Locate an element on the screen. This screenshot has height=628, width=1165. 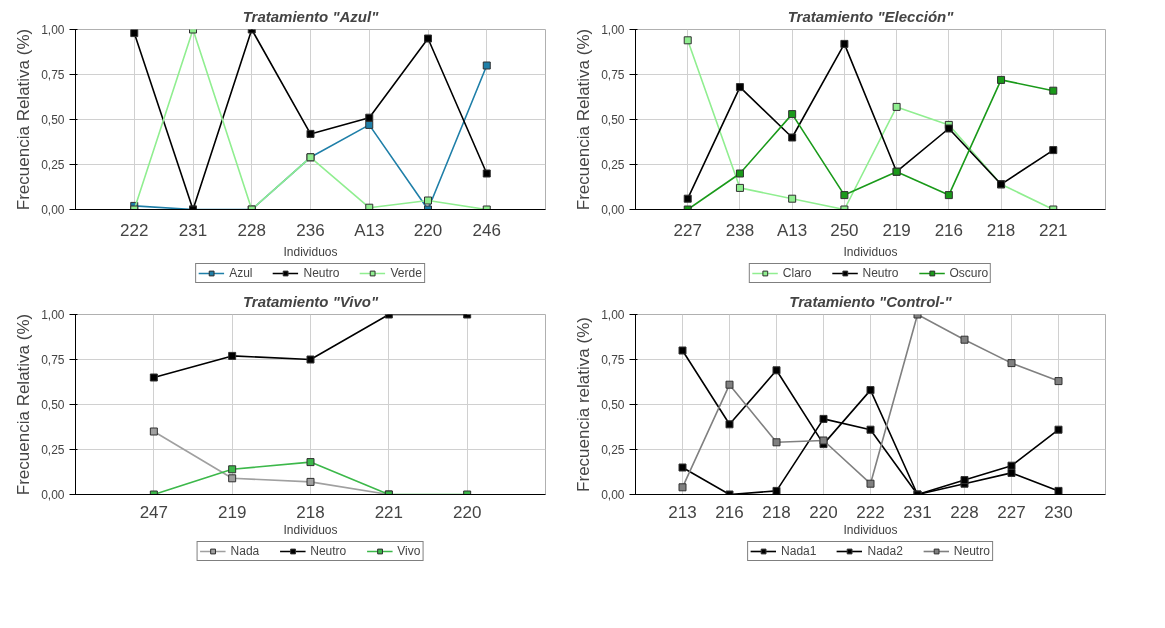
chart-title: Tratamiento "Control-" is located at coordinates (871, 301).